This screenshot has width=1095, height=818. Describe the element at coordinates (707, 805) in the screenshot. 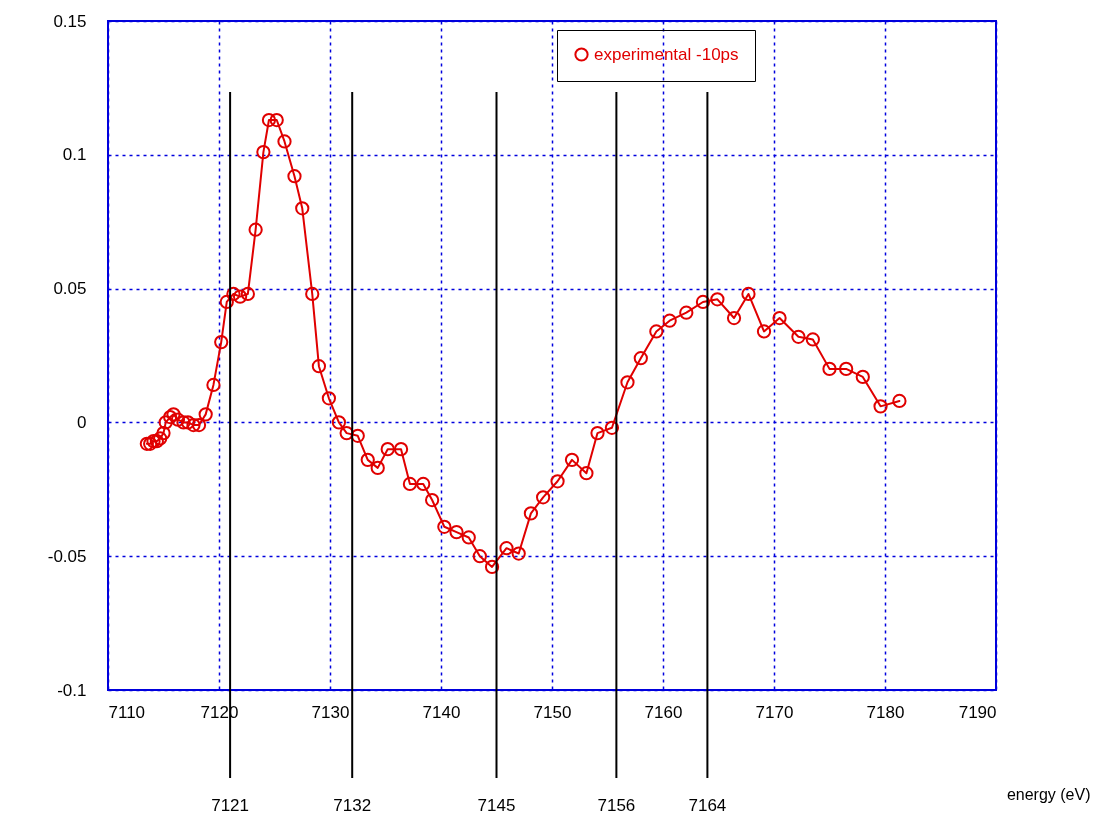

I see `ref-line-label: 7164` at that location.